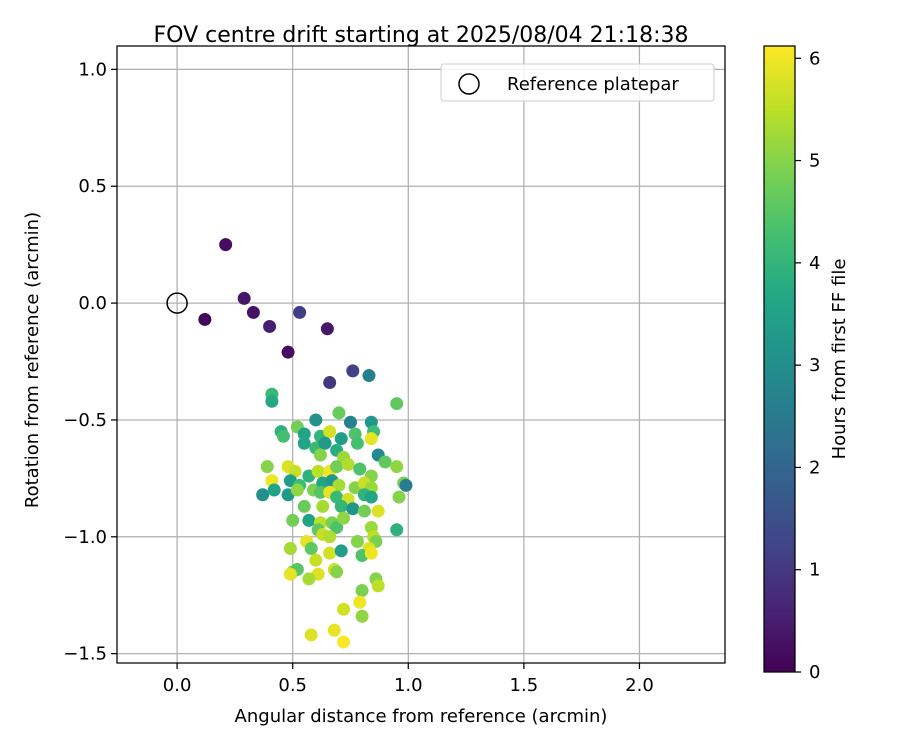  Describe the element at coordinates (814, 672) in the screenshot. I see `colorbar-tick-label: 0` at that location.